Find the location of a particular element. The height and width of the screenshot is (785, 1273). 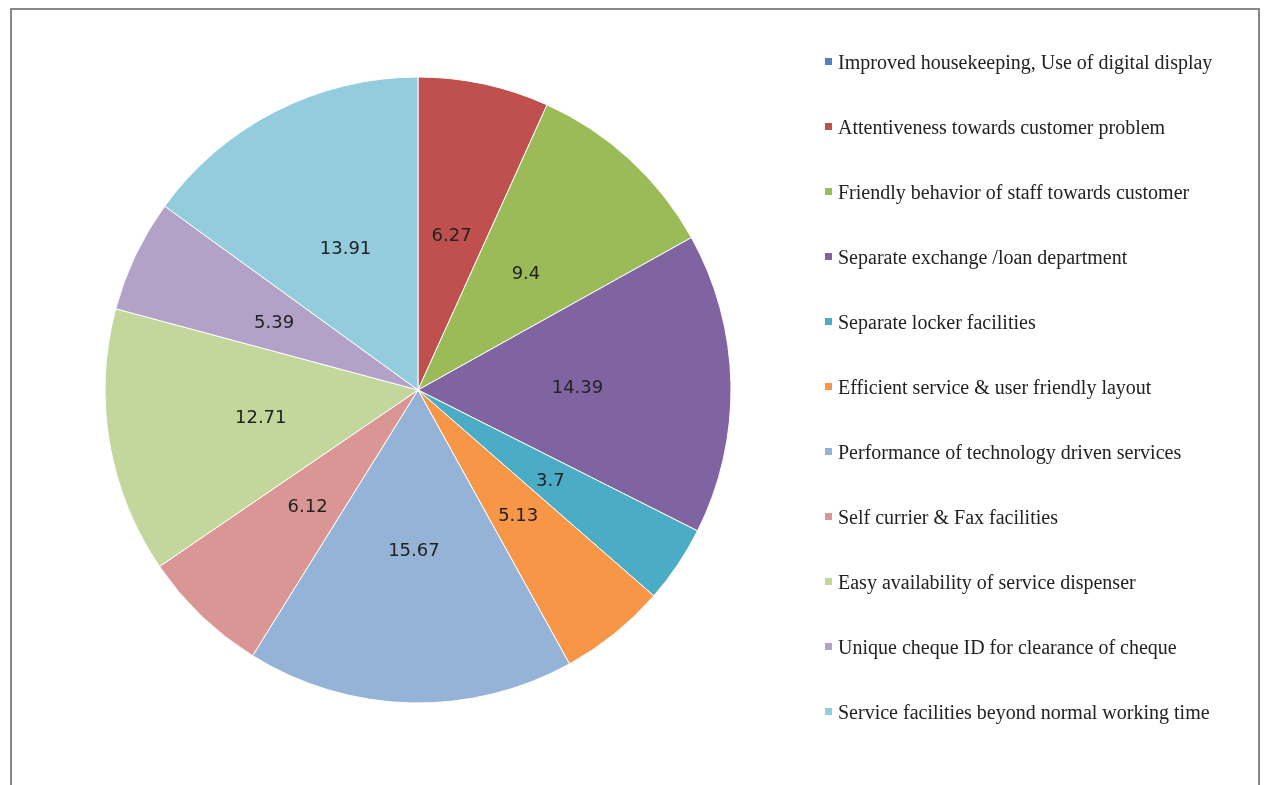

legend-label: Service facilities beyond normal working time is located at coordinates (1024, 712).